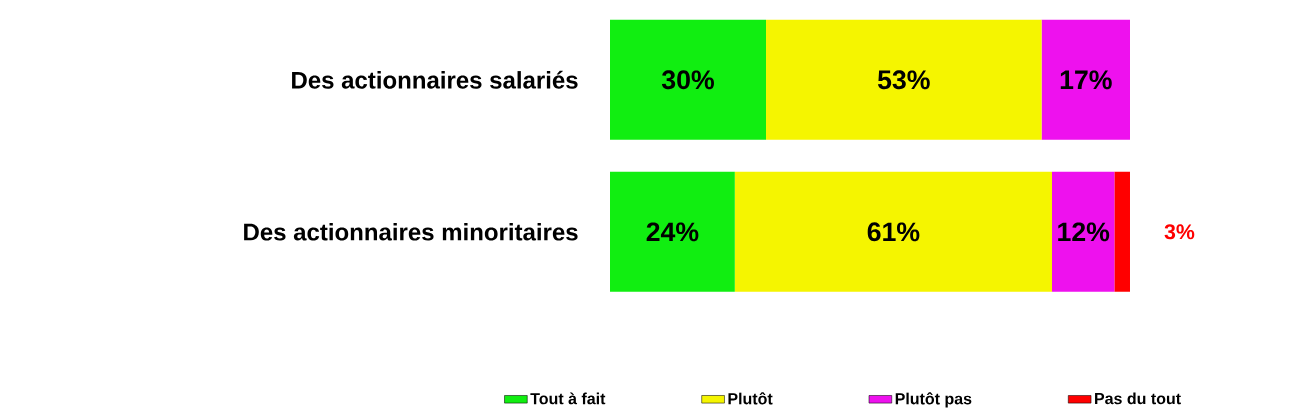  I want to click on legend-label: Plutôt pas, so click(933, 400).